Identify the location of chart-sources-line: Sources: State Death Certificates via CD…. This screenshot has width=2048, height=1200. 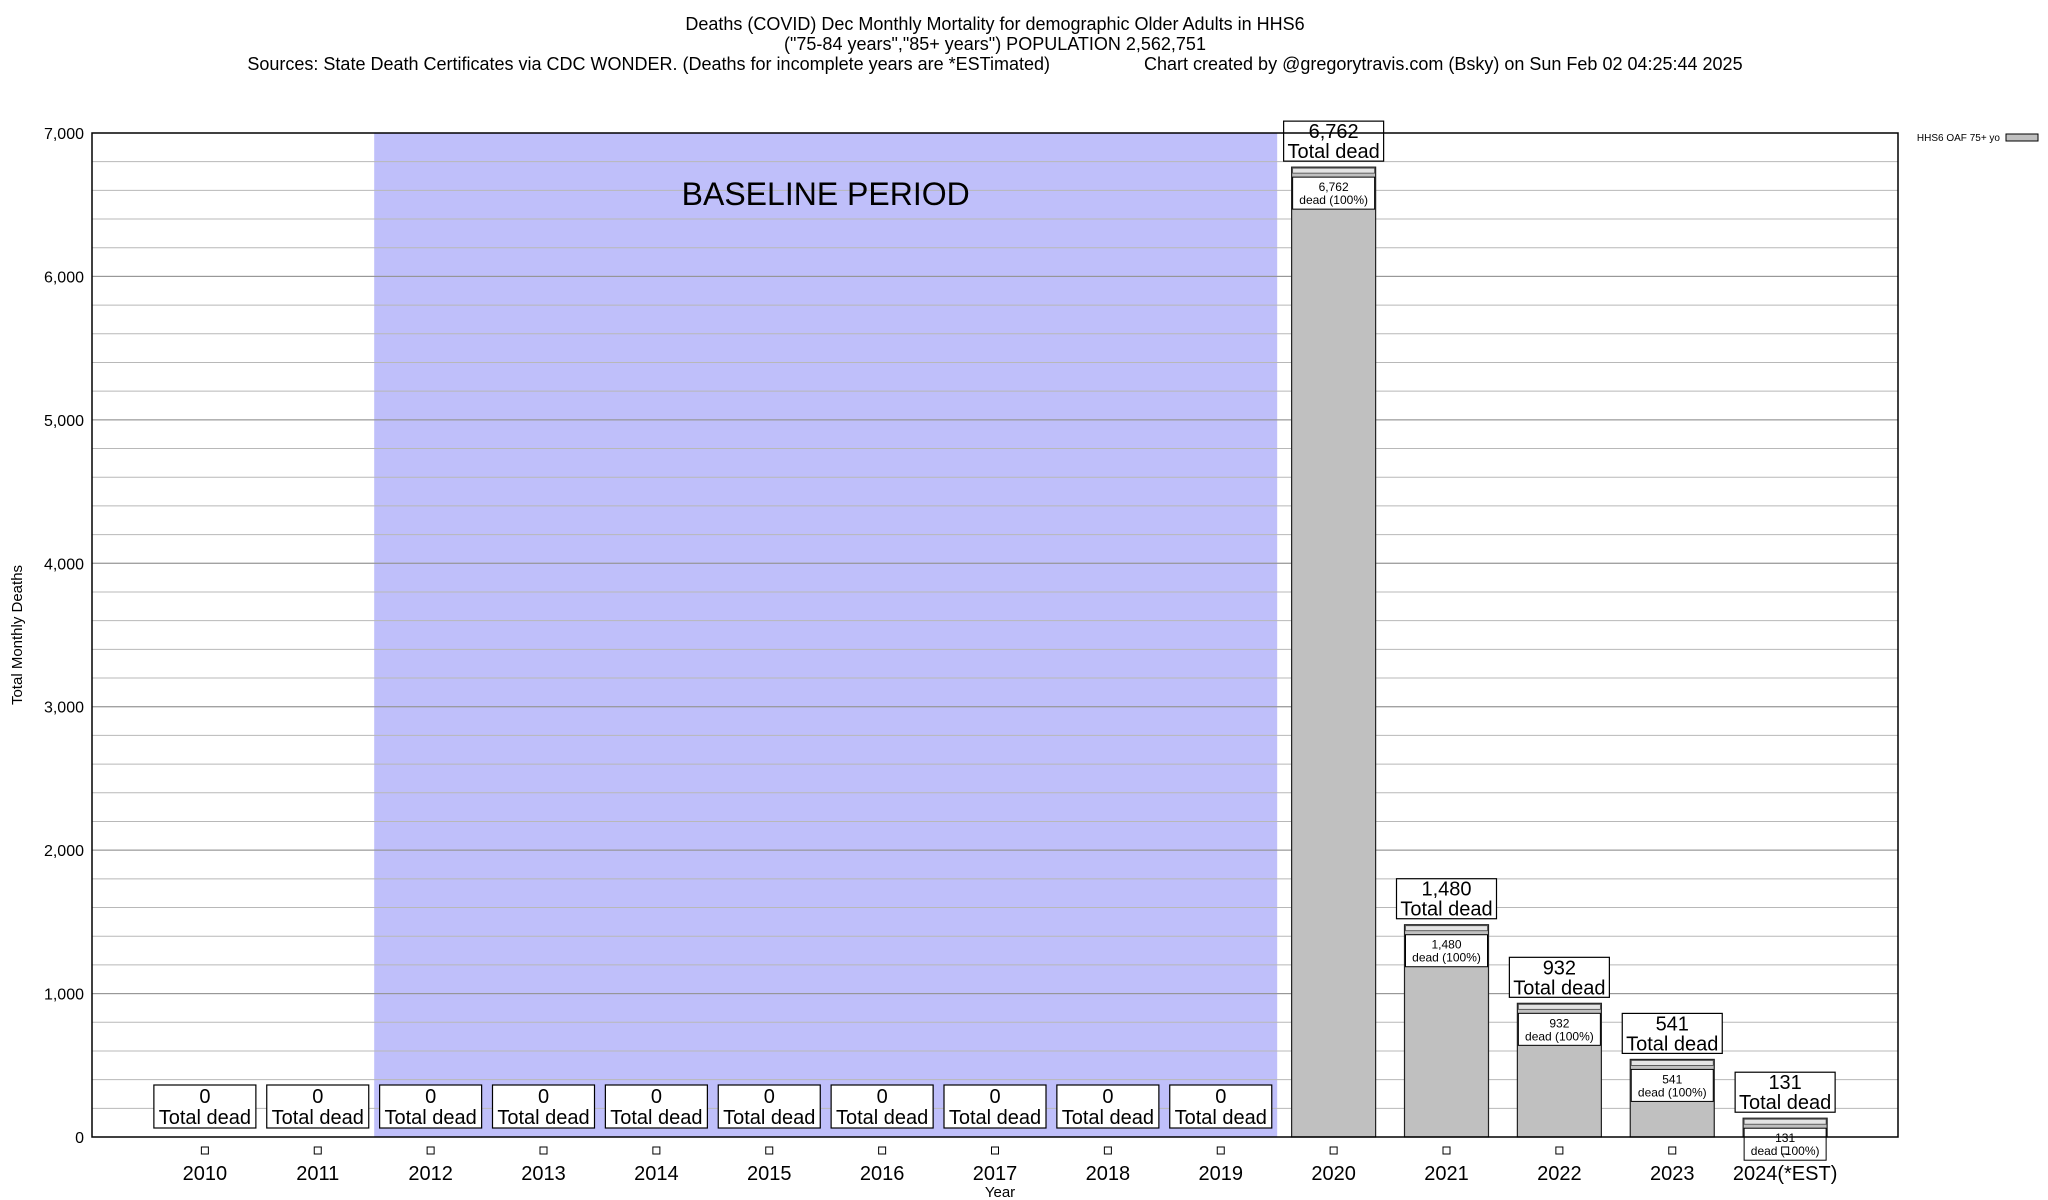
(995, 64).